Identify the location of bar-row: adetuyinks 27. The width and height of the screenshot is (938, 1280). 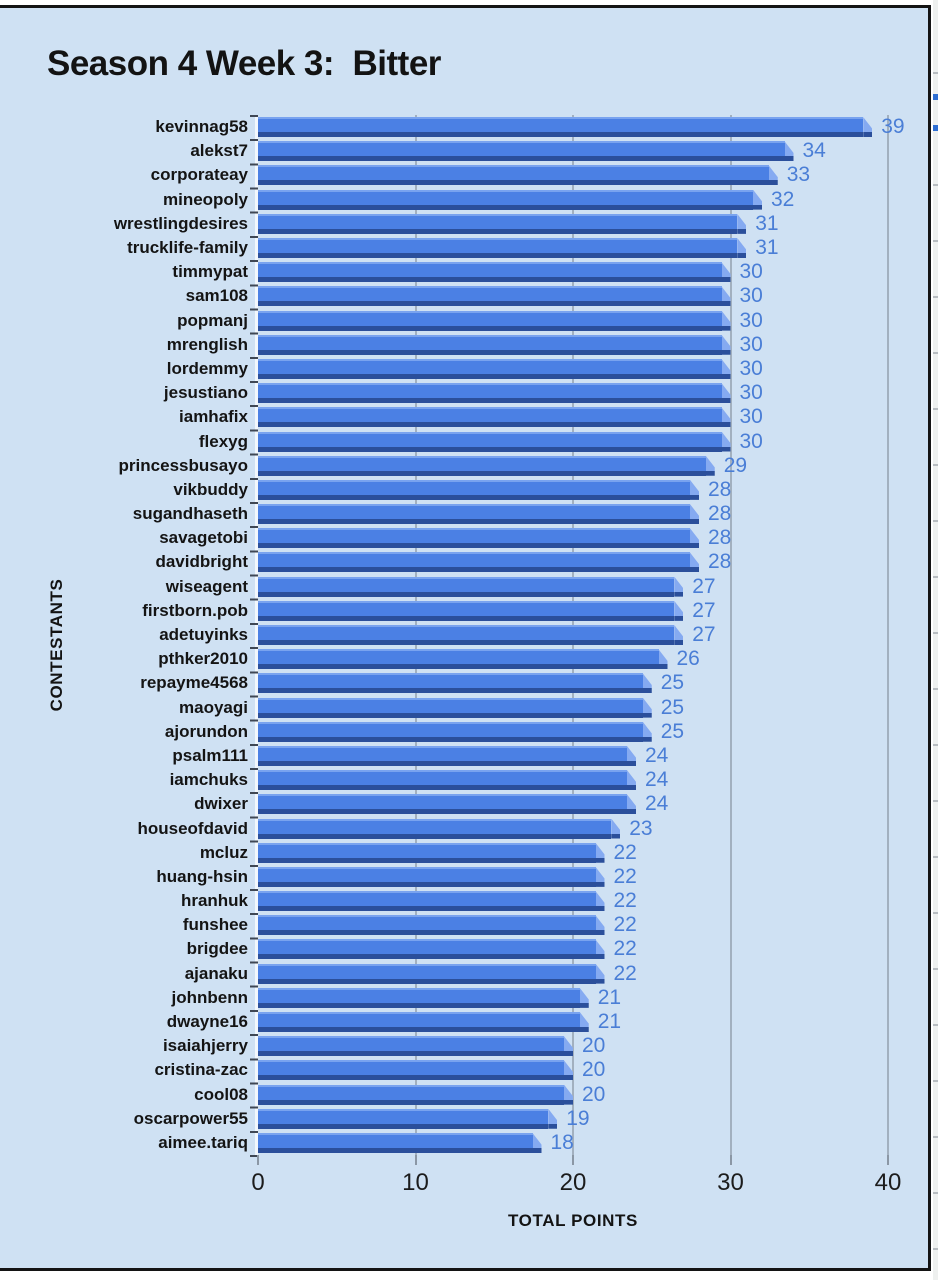
(494, 635).